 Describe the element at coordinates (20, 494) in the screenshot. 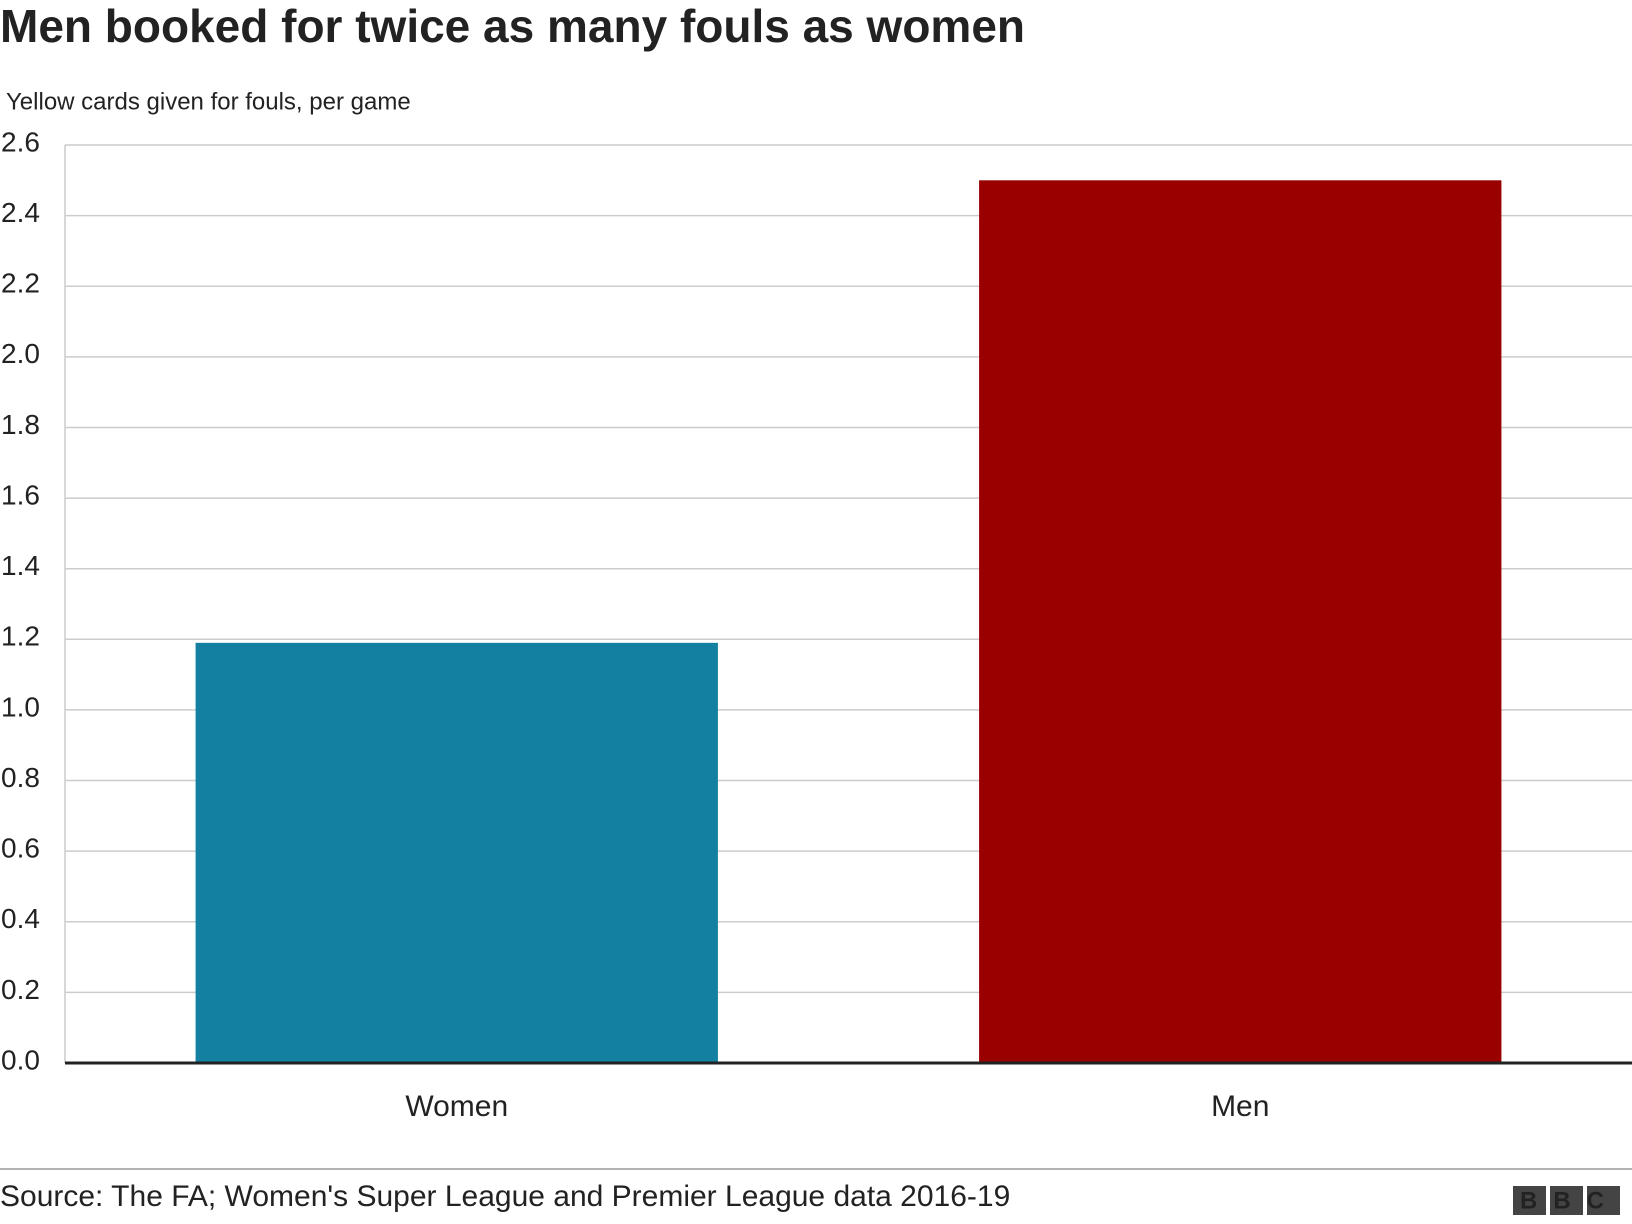

I see `y-tick-label: 1.6` at that location.